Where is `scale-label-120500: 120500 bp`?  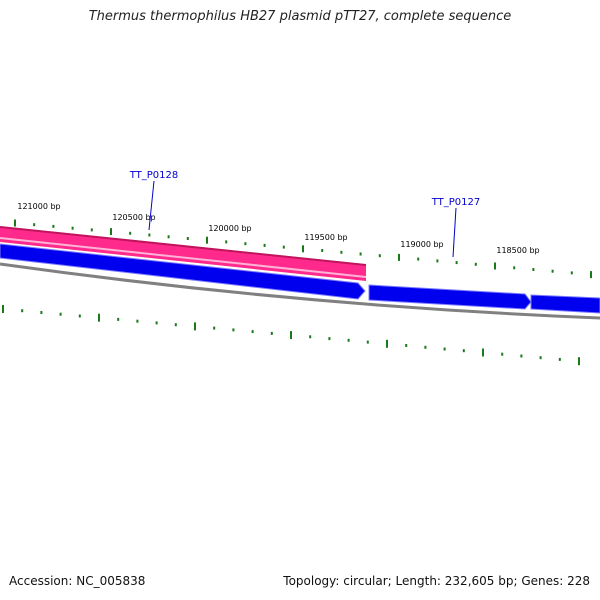
scale-label-120500: 120500 bp is located at coordinates (133, 217).